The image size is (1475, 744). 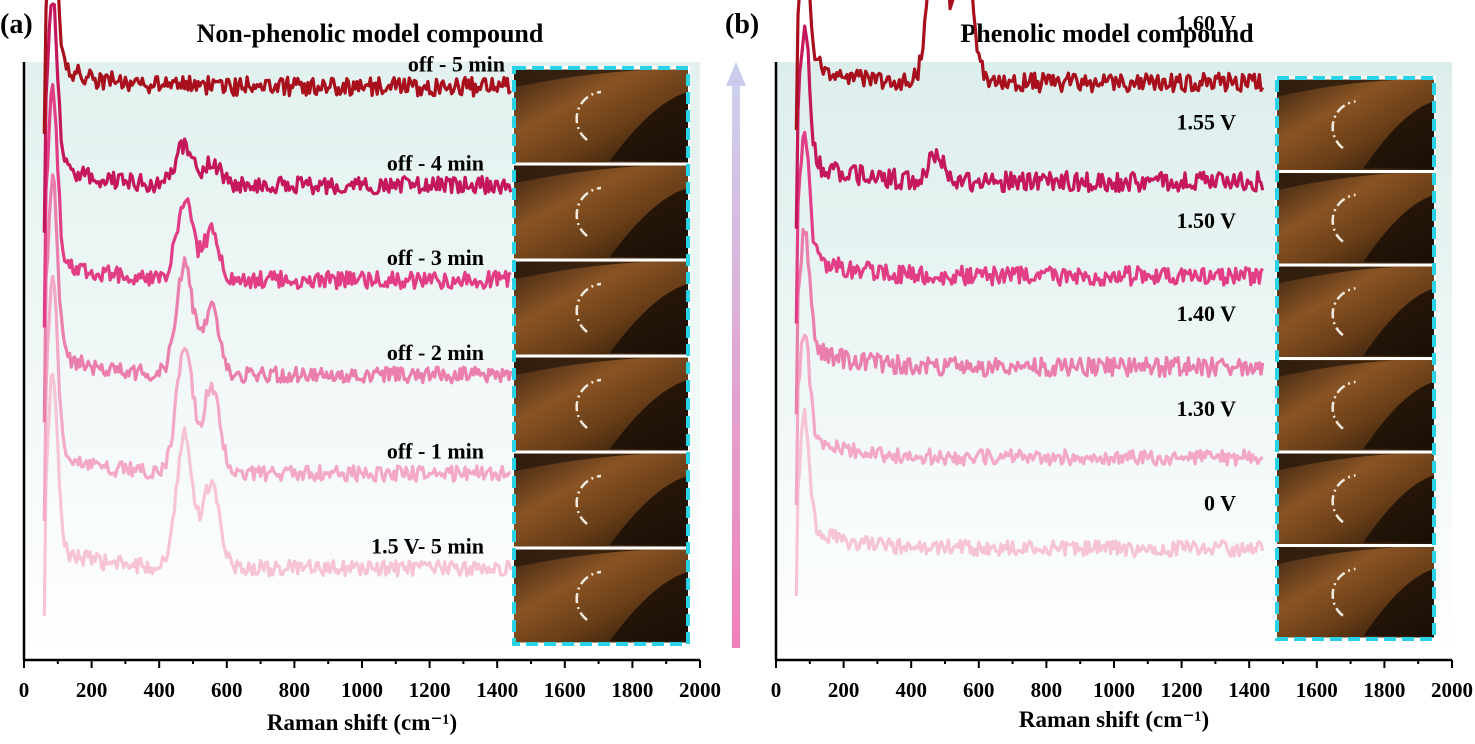 What do you see at coordinates (1207, 121) in the screenshot?
I see `series-label: 1.55 V` at bounding box center [1207, 121].